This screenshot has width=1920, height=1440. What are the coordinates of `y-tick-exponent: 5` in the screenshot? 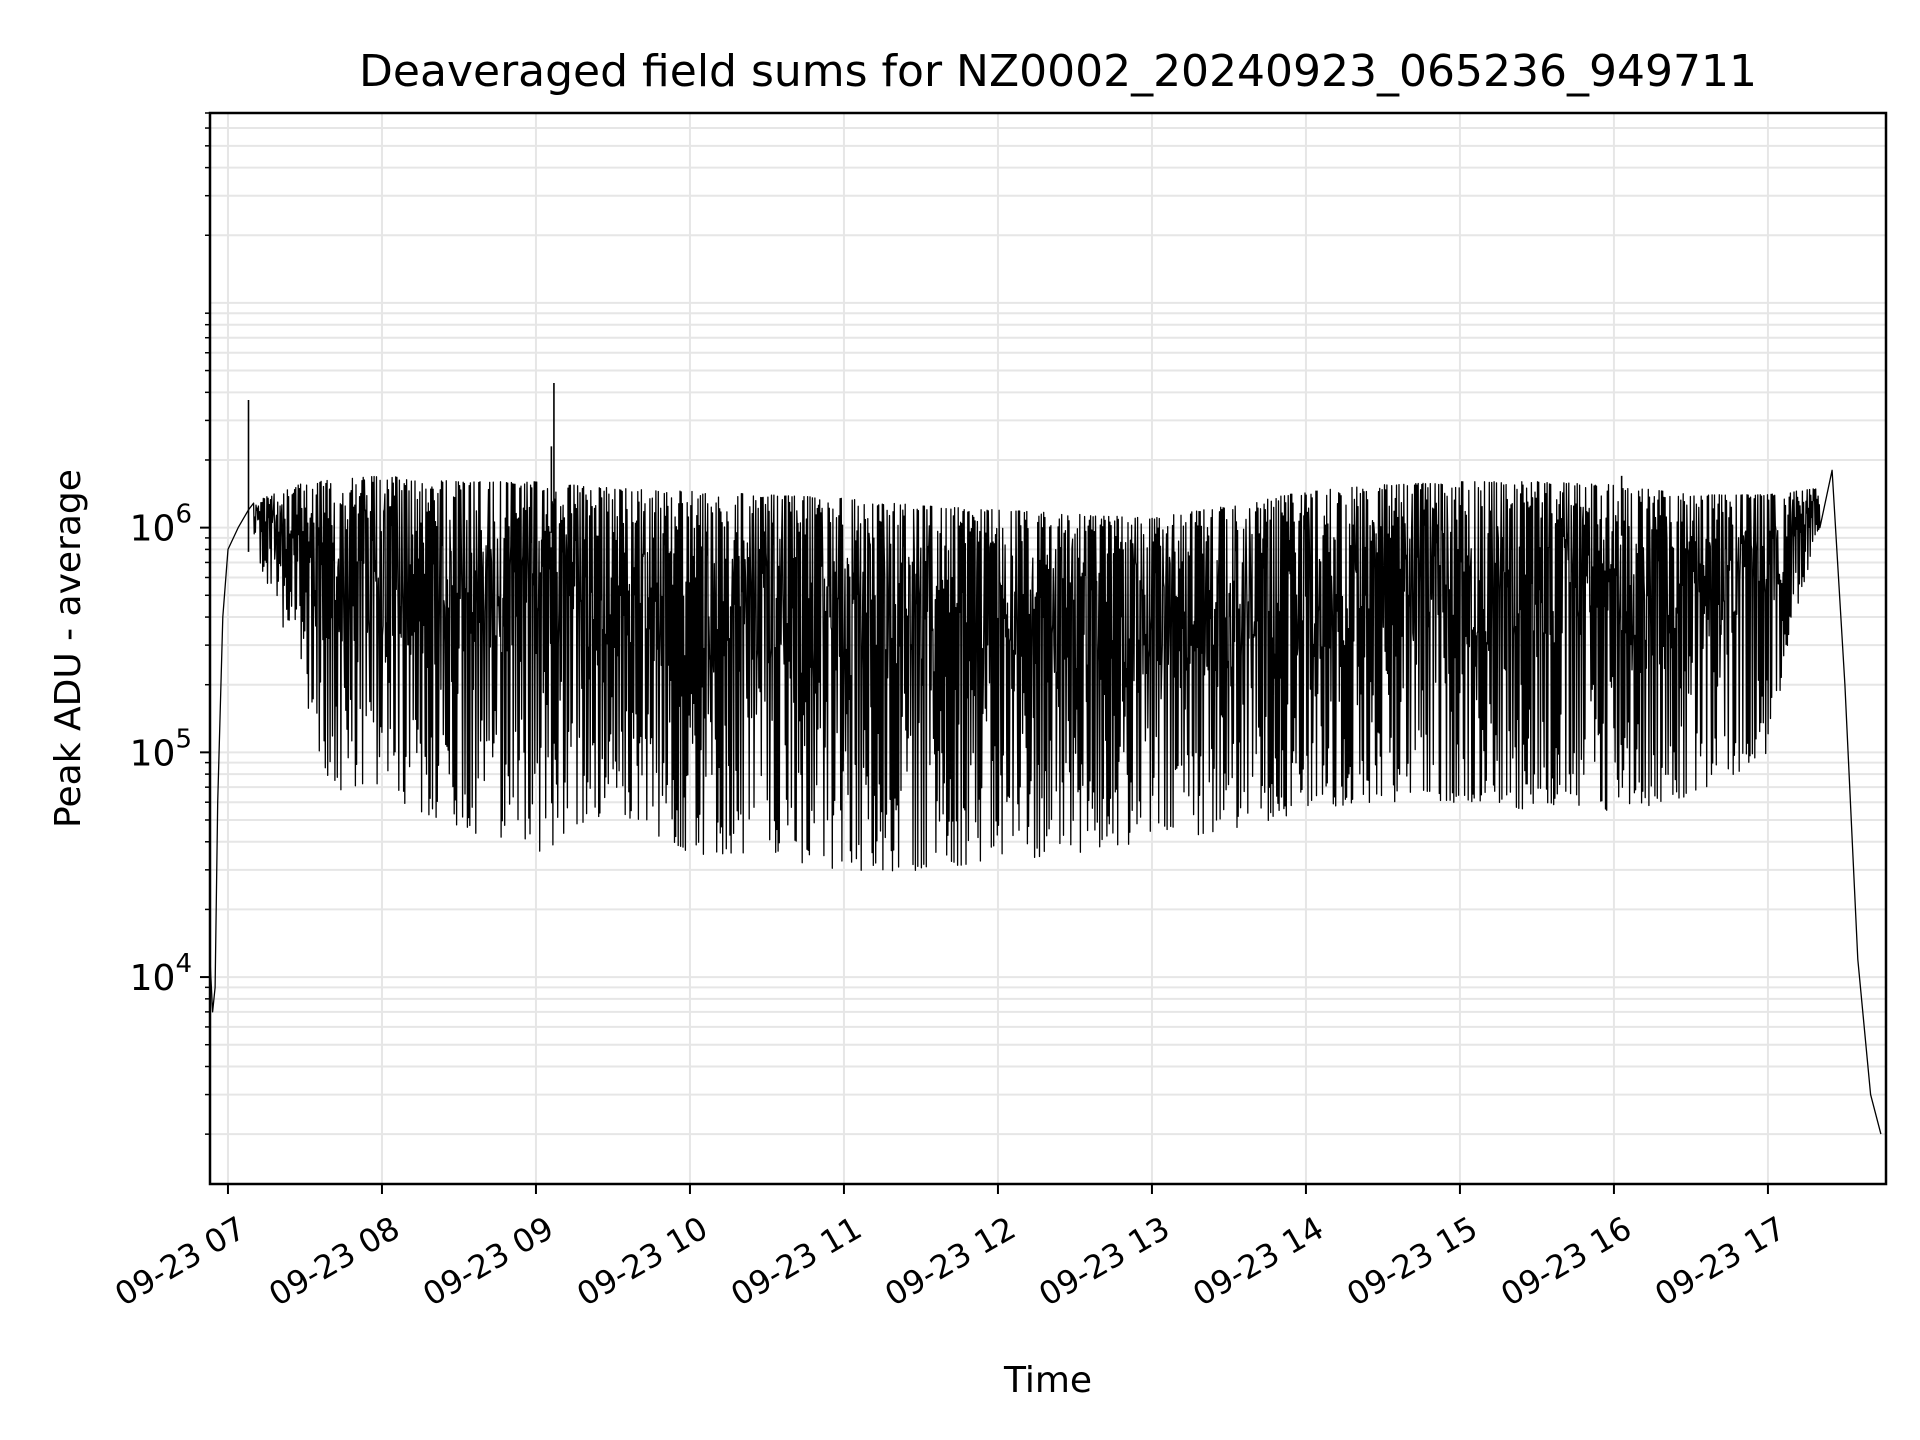 It's located at (183, 739).